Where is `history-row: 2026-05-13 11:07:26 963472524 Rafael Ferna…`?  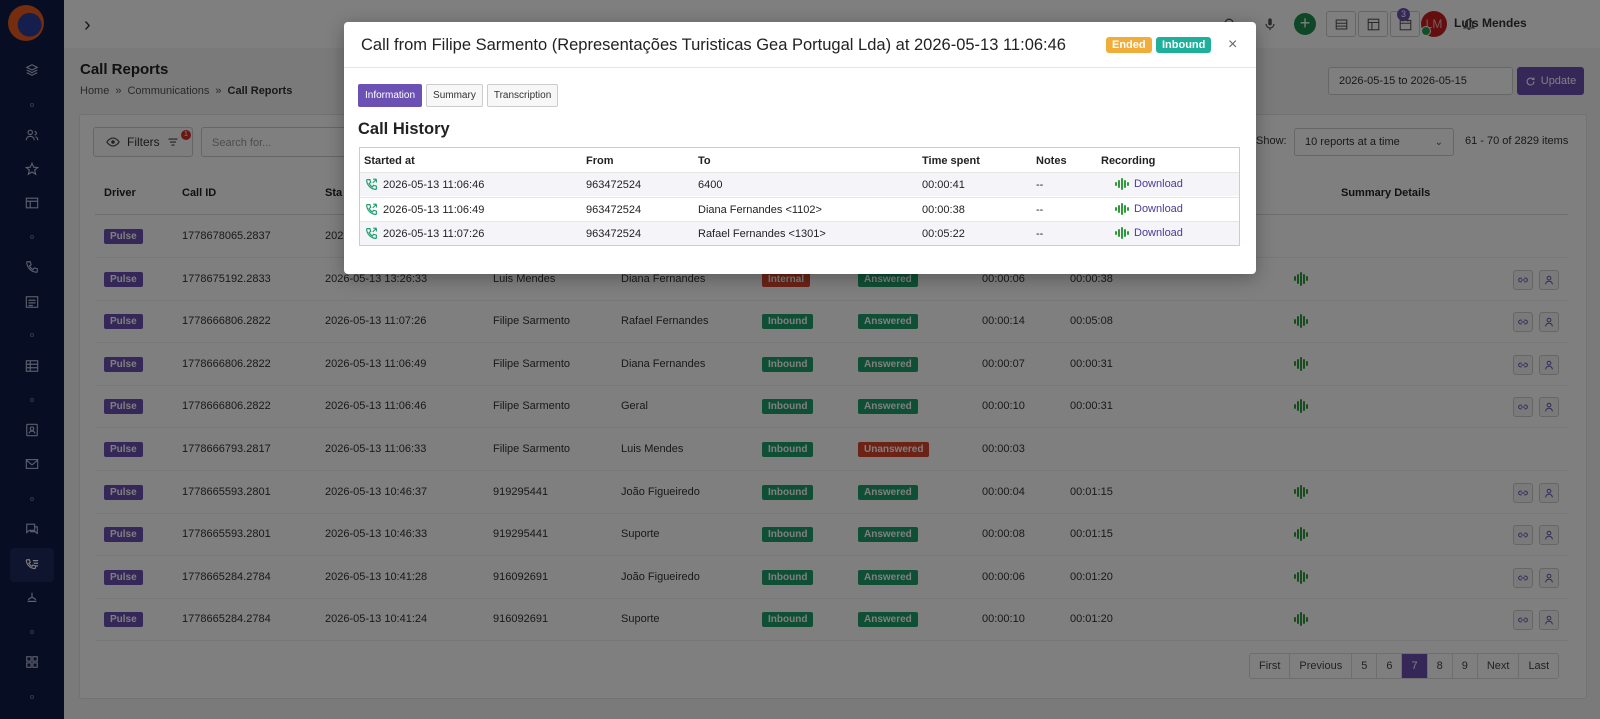 history-row: 2026-05-13 11:07:26 963472524 Rafael Ferna… is located at coordinates (799, 233).